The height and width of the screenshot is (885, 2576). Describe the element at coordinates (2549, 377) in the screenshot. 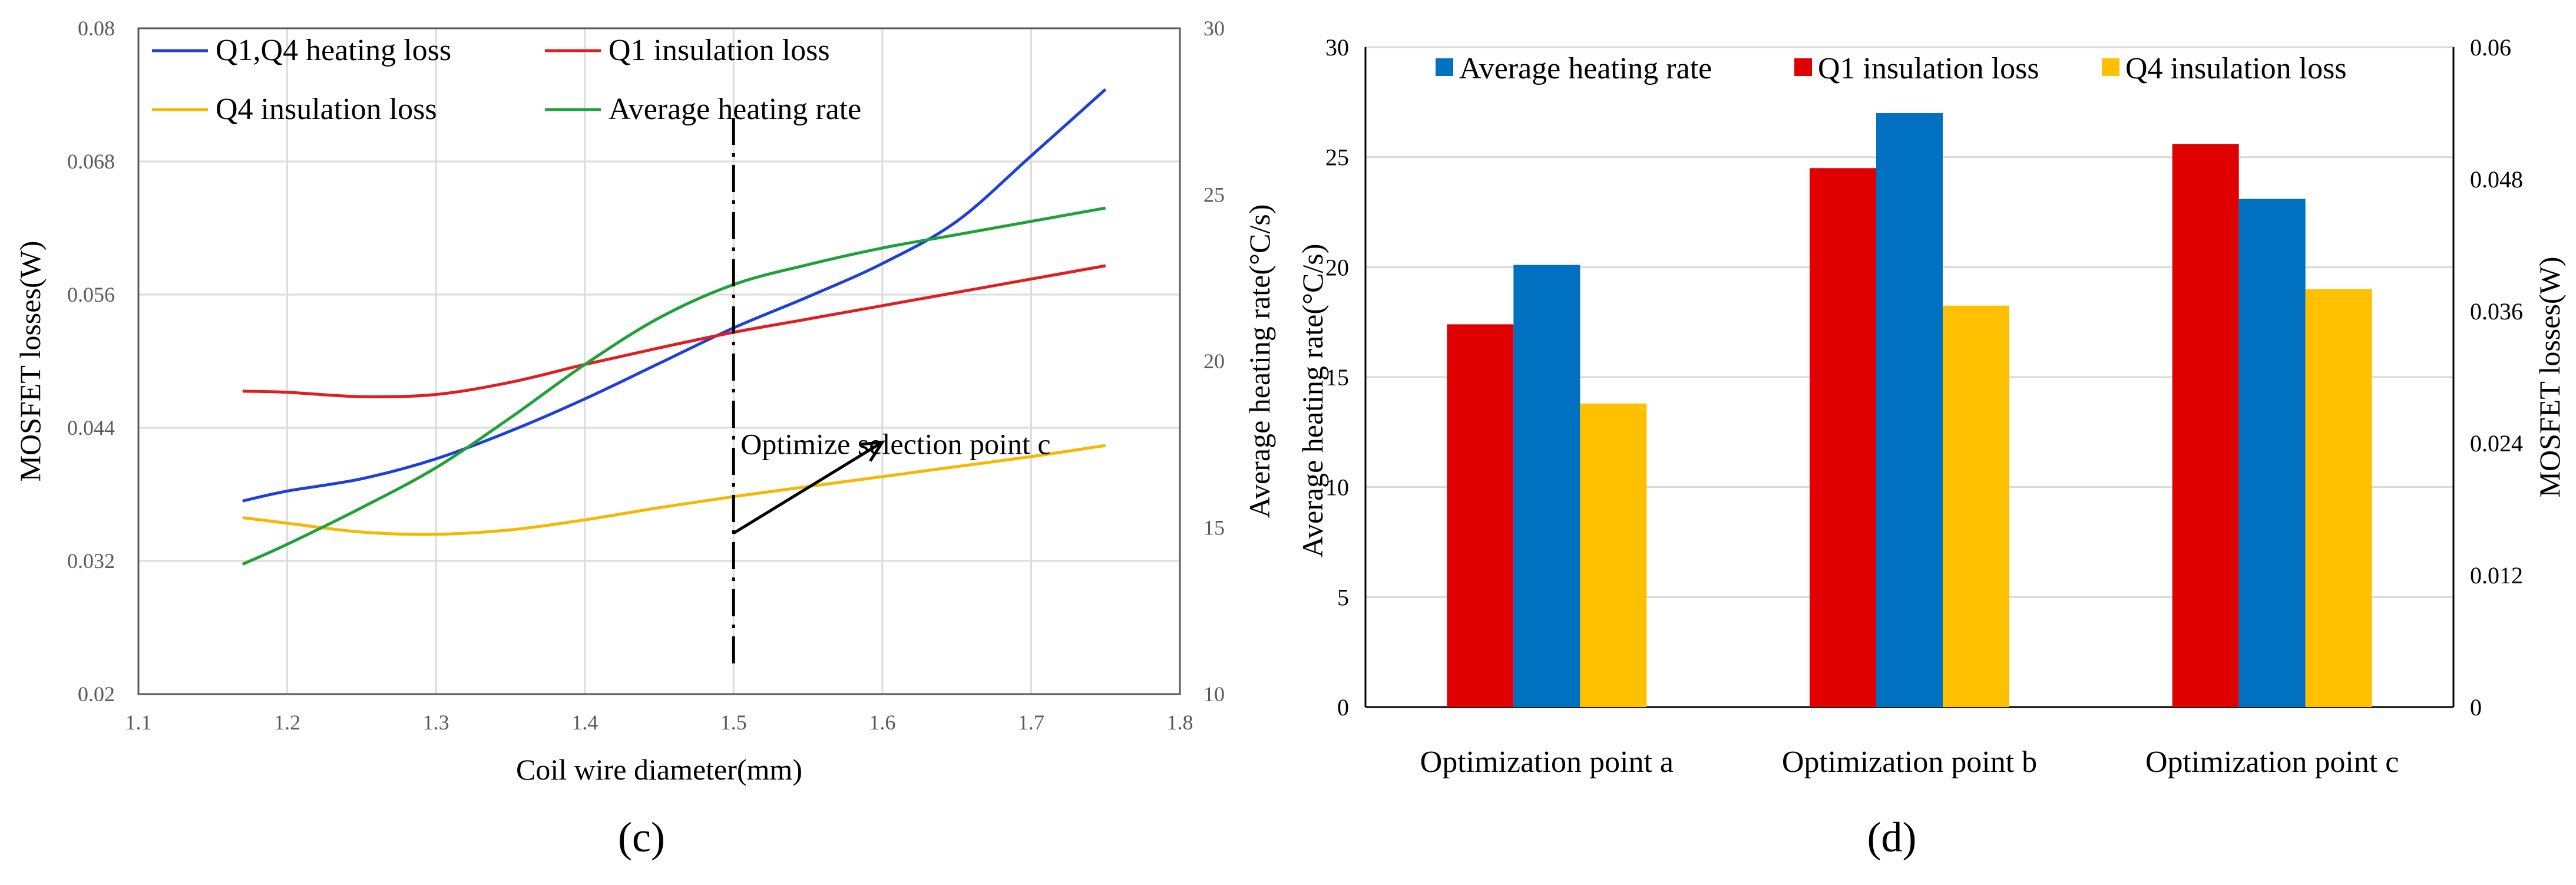

I see `y-right-axis-title: MOSFET losses(W)` at that location.